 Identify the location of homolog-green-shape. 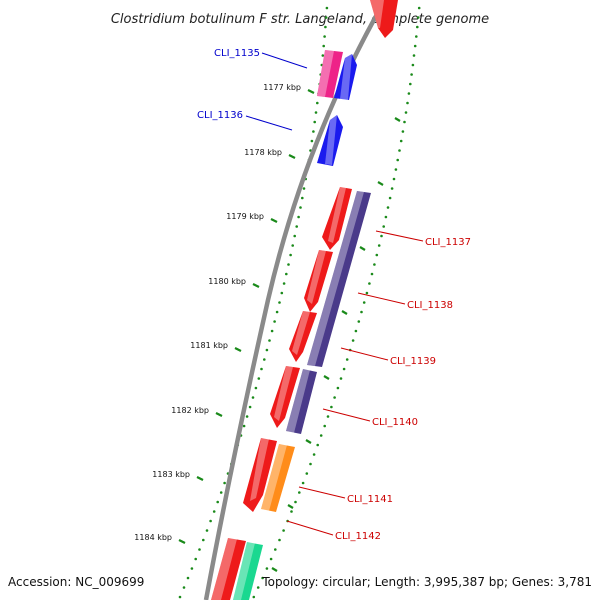
(248, 571).